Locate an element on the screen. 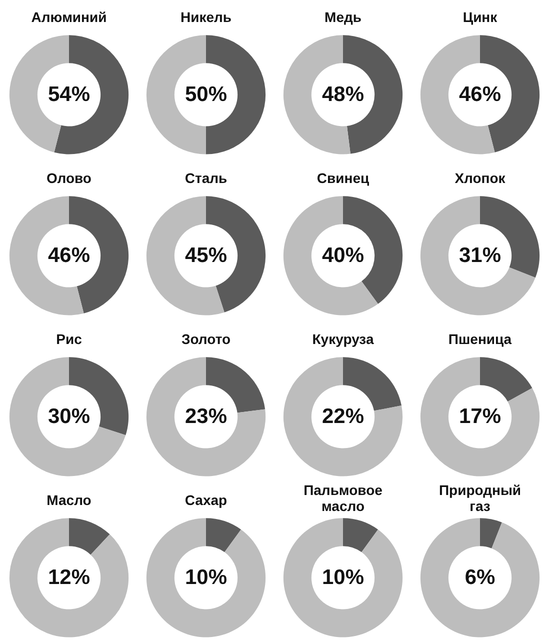 Image resolution: width=551 pixels, height=644 pixels. text: 17% is located at coordinates (480, 416).